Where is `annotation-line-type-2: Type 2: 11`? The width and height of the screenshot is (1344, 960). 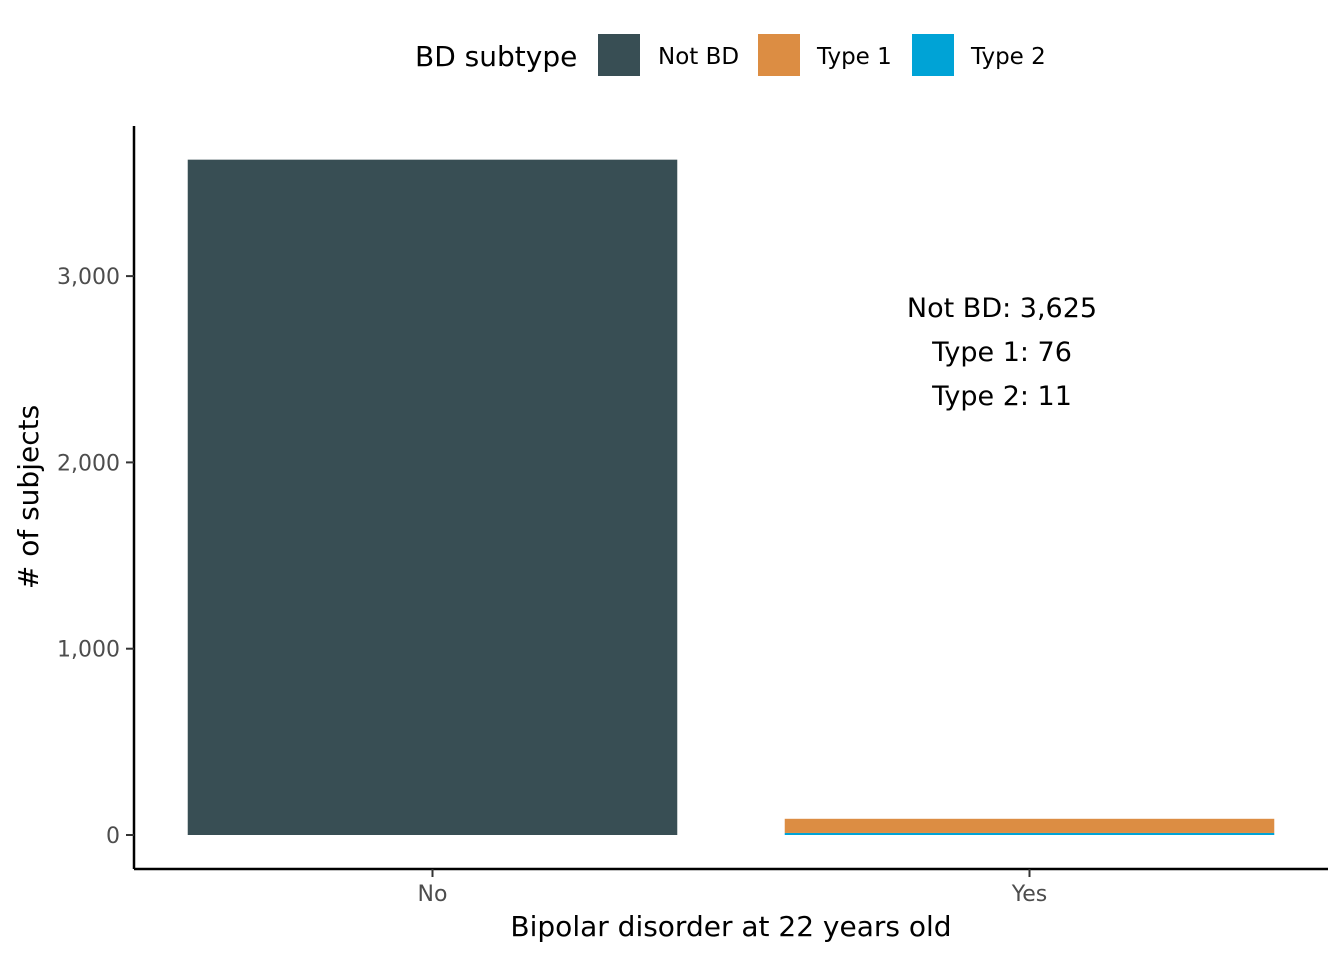
annotation-line-type-2: Type 2: 11 is located at coordinates (1001, 396).